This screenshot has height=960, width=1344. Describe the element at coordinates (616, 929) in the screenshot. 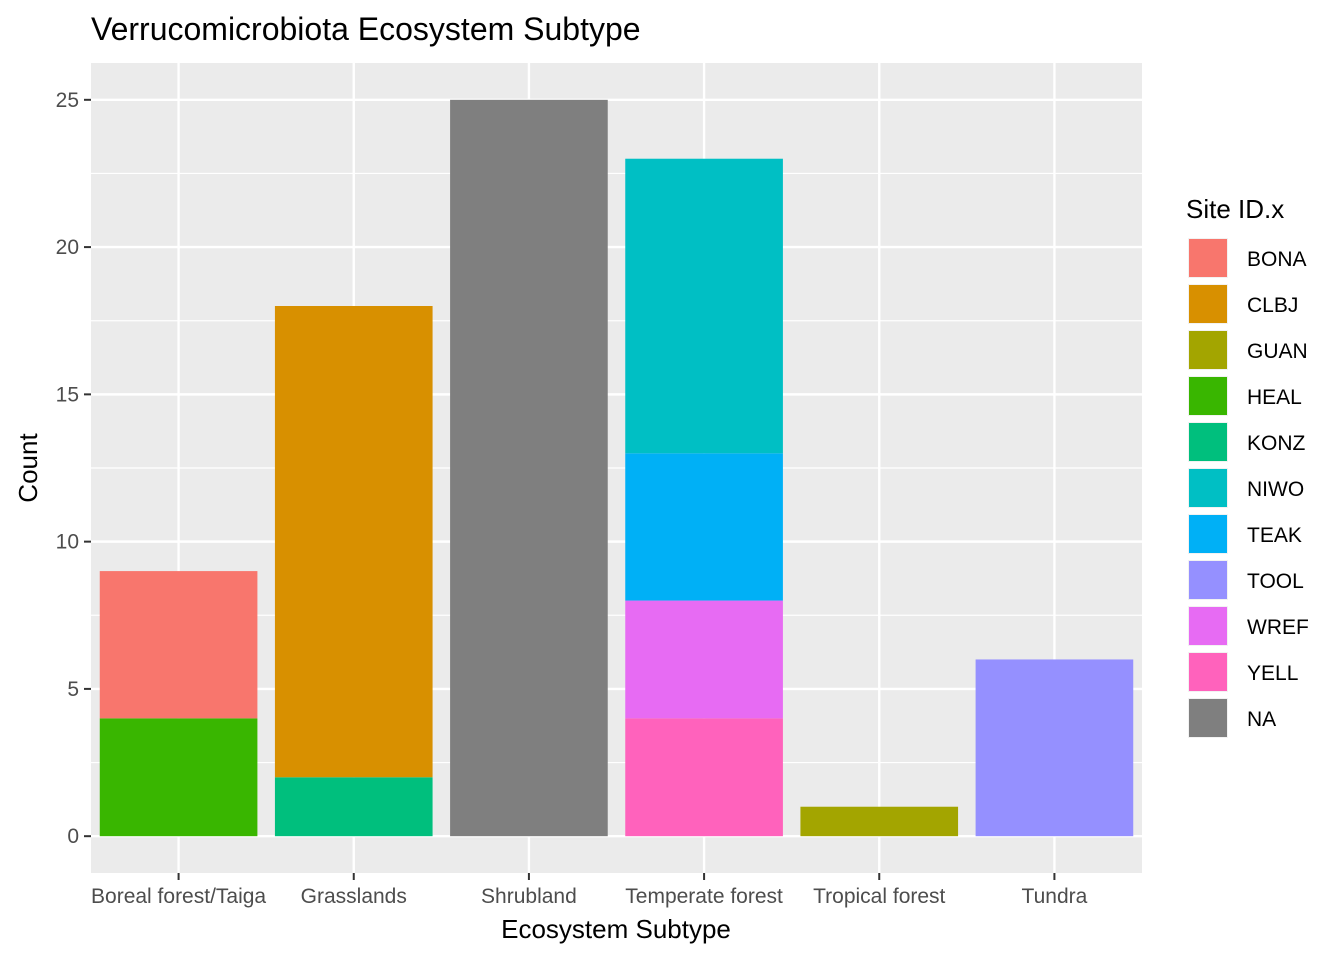

I see `x-axis-title: Ecosystem Subtype` at that location.